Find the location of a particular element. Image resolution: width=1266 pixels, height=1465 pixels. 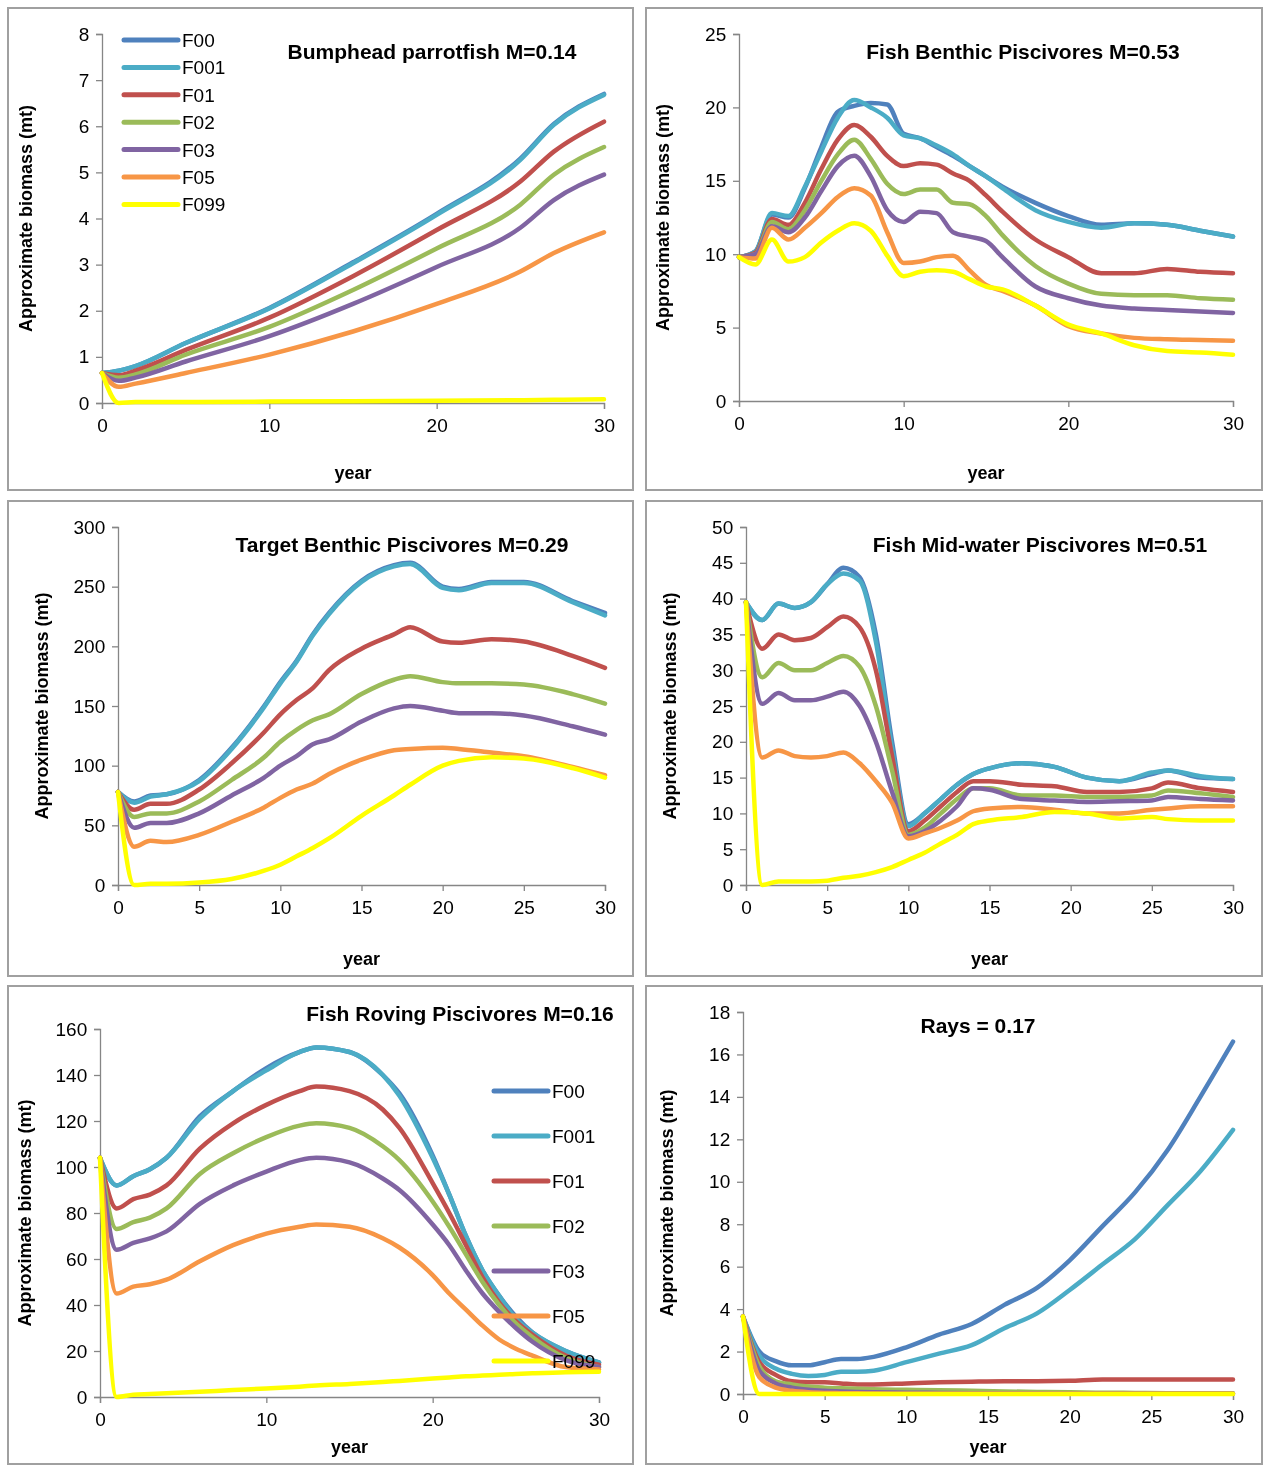

y-tick-label: 45 is located at coordinates (723, 563).